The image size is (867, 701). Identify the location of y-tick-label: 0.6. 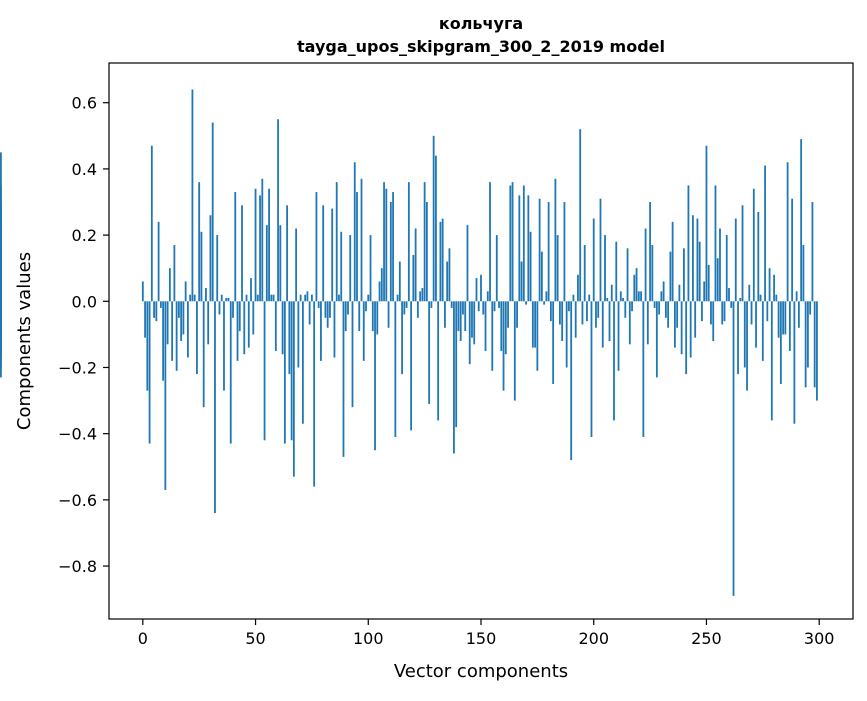
(84, 103).